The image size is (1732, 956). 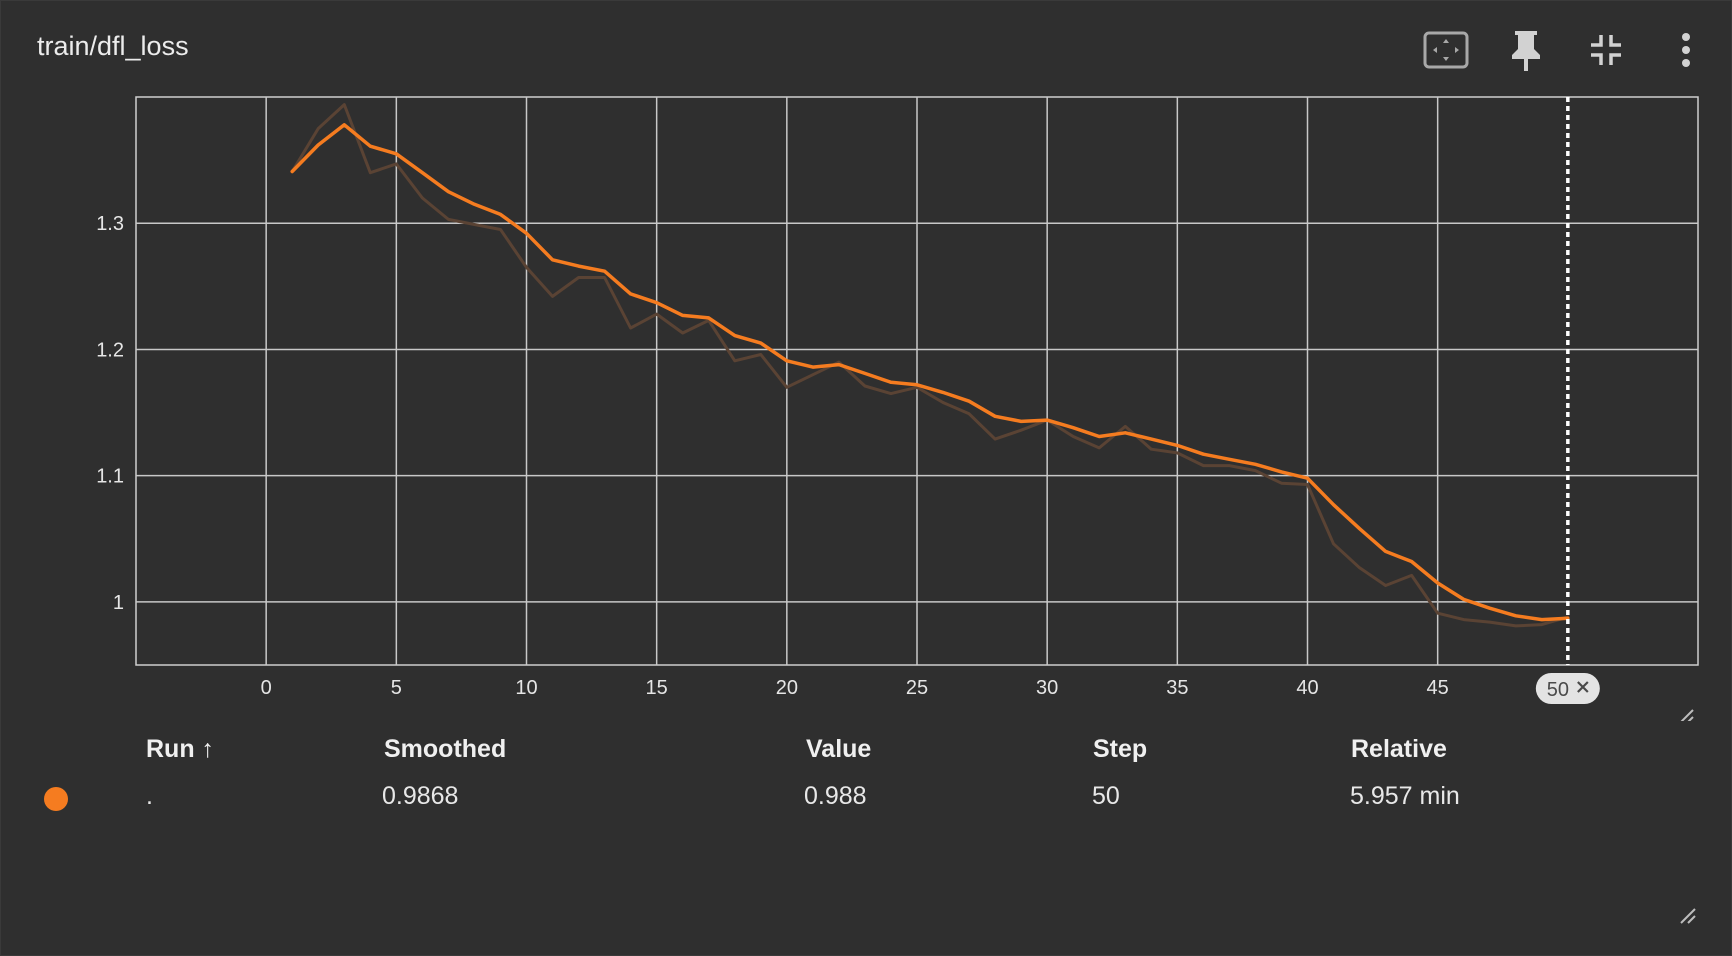 What do you see at coordinates (1120, 749) in the screenshot?
I see `header-step: Step` at bounding box center [1120, 749].